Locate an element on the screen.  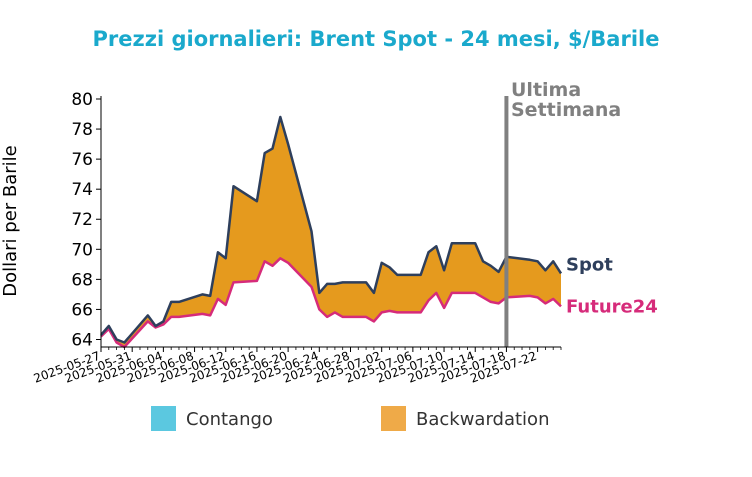
legend-label: Backwardation is located at coordinates (482, 419).